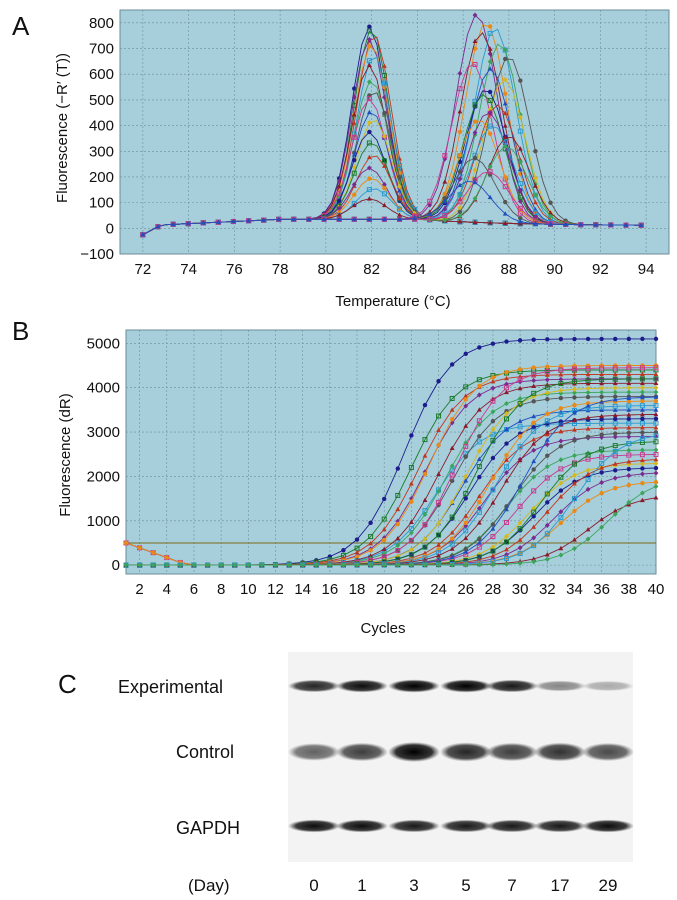  What do you see at coordinates (248, 589) in the screenshot?
I see `x-tick-label: 10` at bounding box center [248, 589].